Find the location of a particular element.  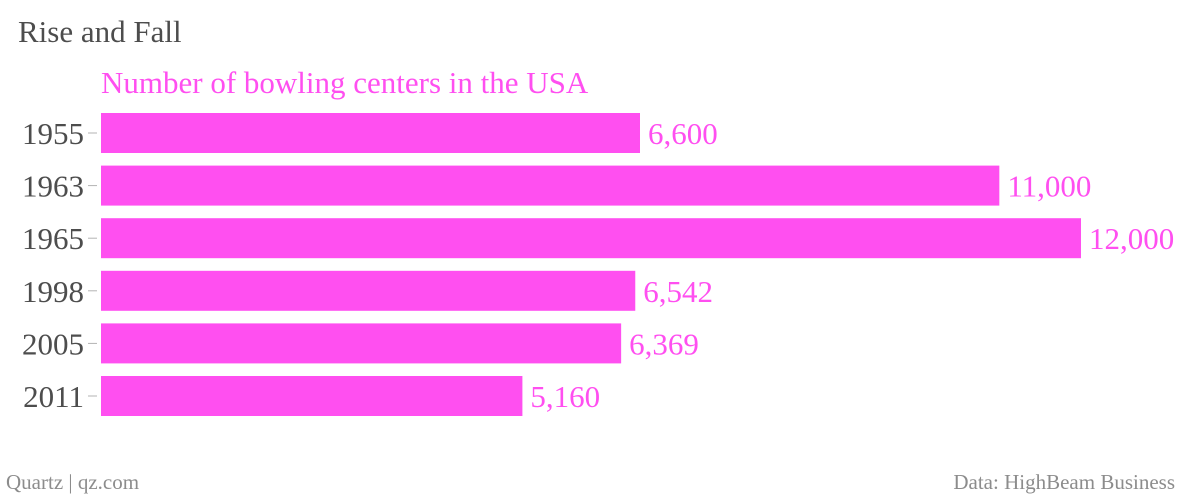

category-label: 2005 is located at coordinates (53, 343).